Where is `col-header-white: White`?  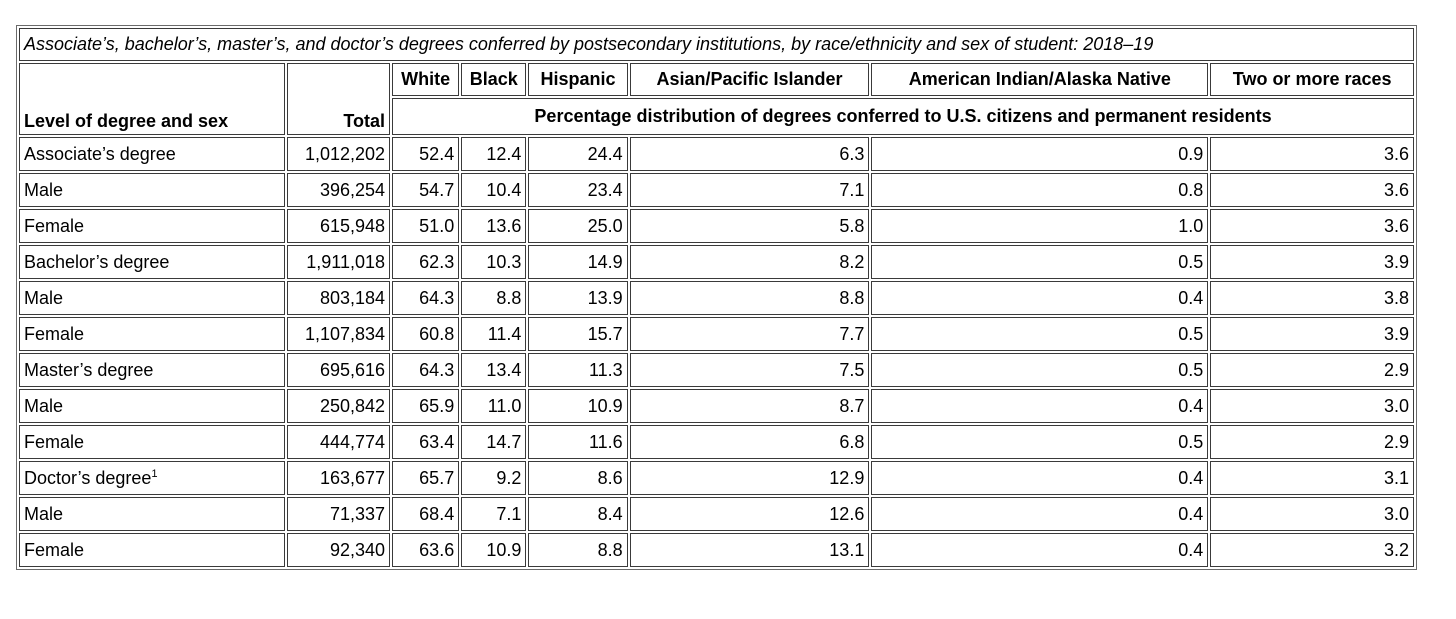 col-header-white: White is located at coordinates (426, 79).